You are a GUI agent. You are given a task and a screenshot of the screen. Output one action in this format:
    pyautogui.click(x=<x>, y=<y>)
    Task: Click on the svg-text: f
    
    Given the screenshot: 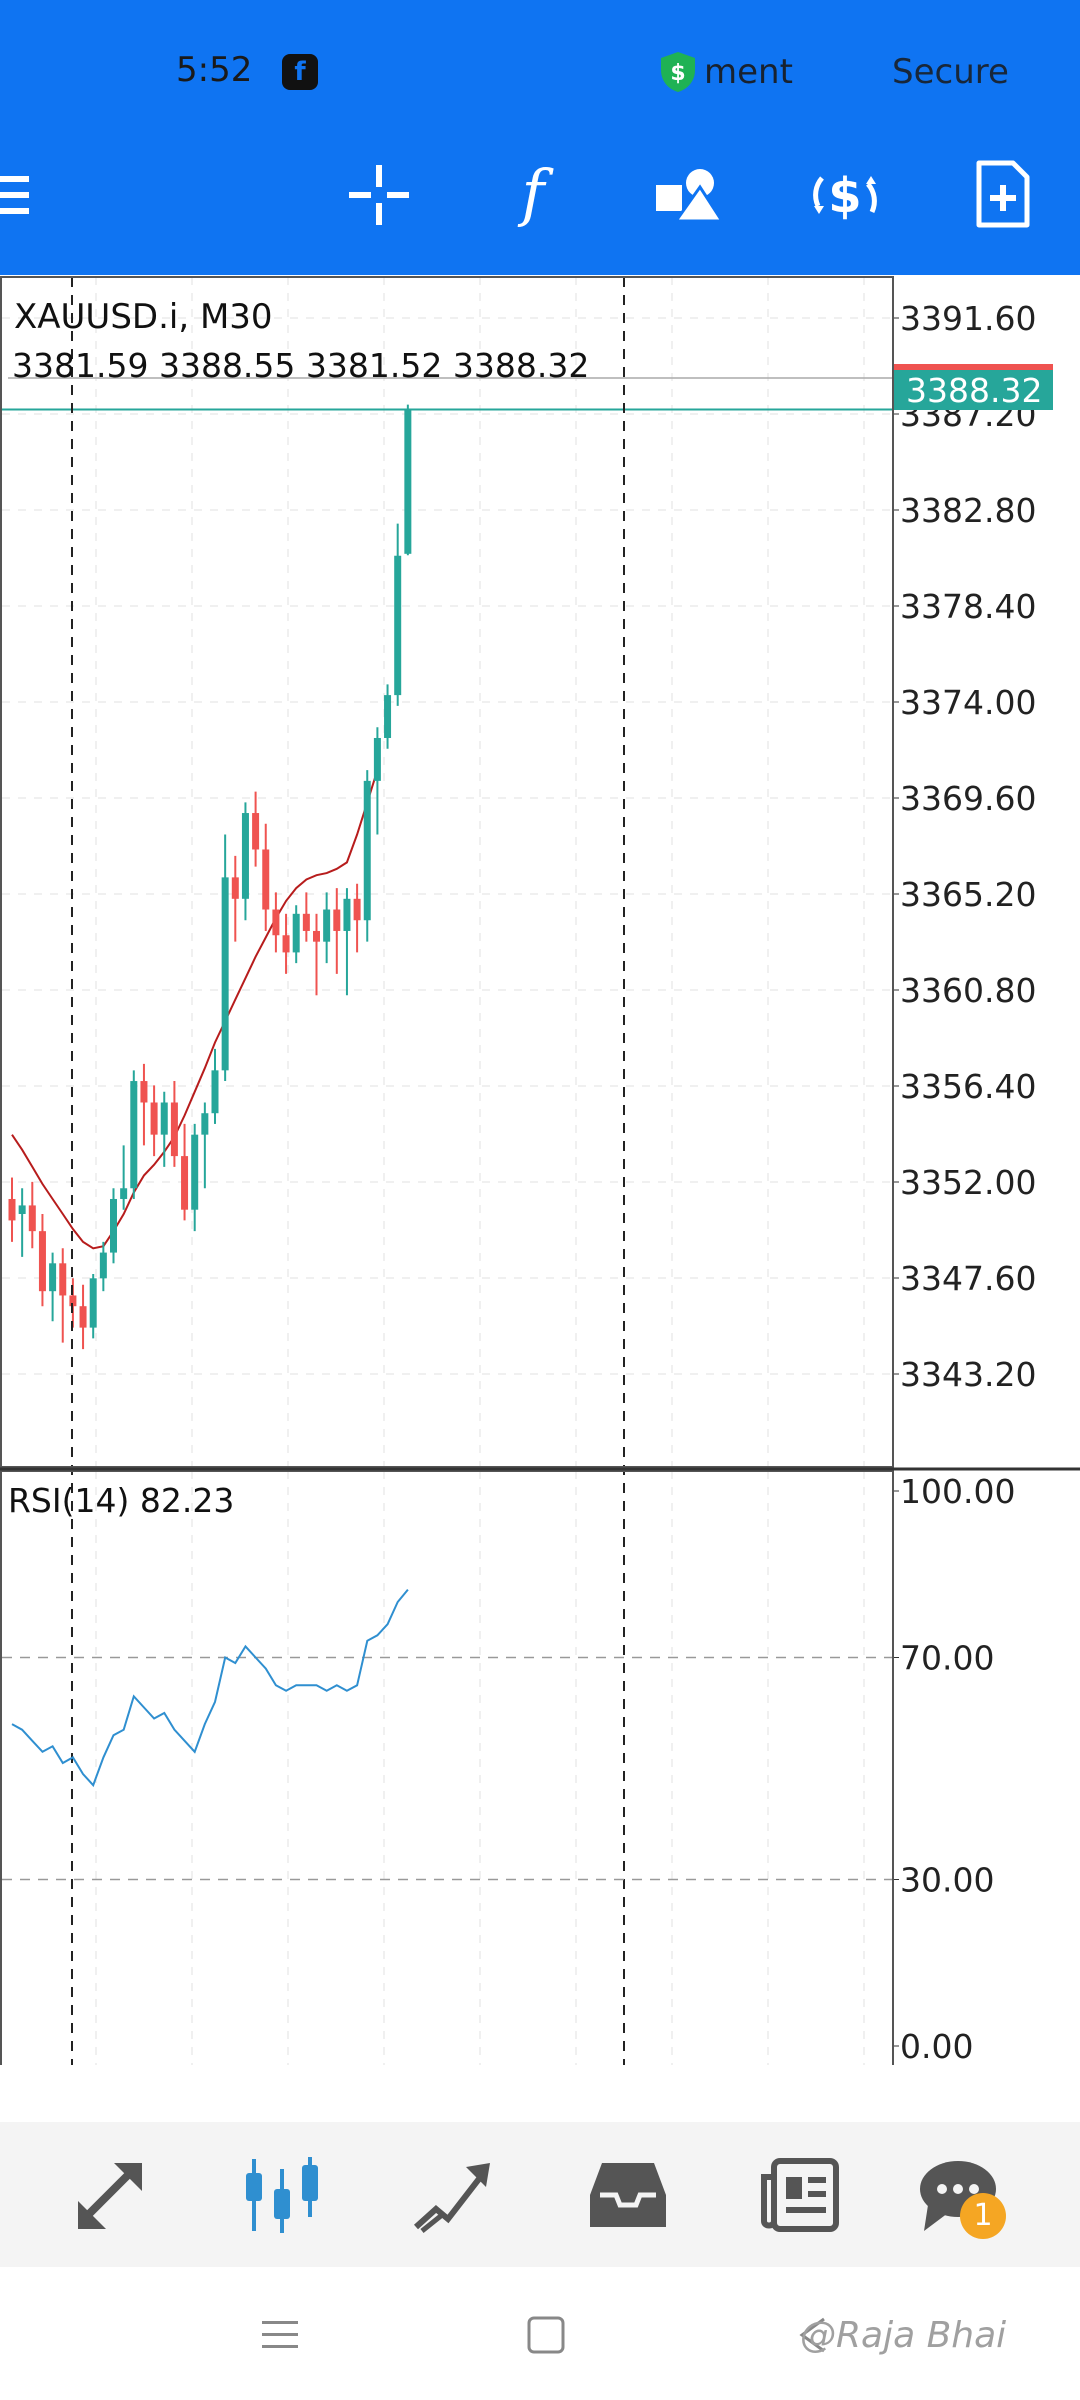 What is the action you would take?
    pyautogui.click(x=536, y=194)
    